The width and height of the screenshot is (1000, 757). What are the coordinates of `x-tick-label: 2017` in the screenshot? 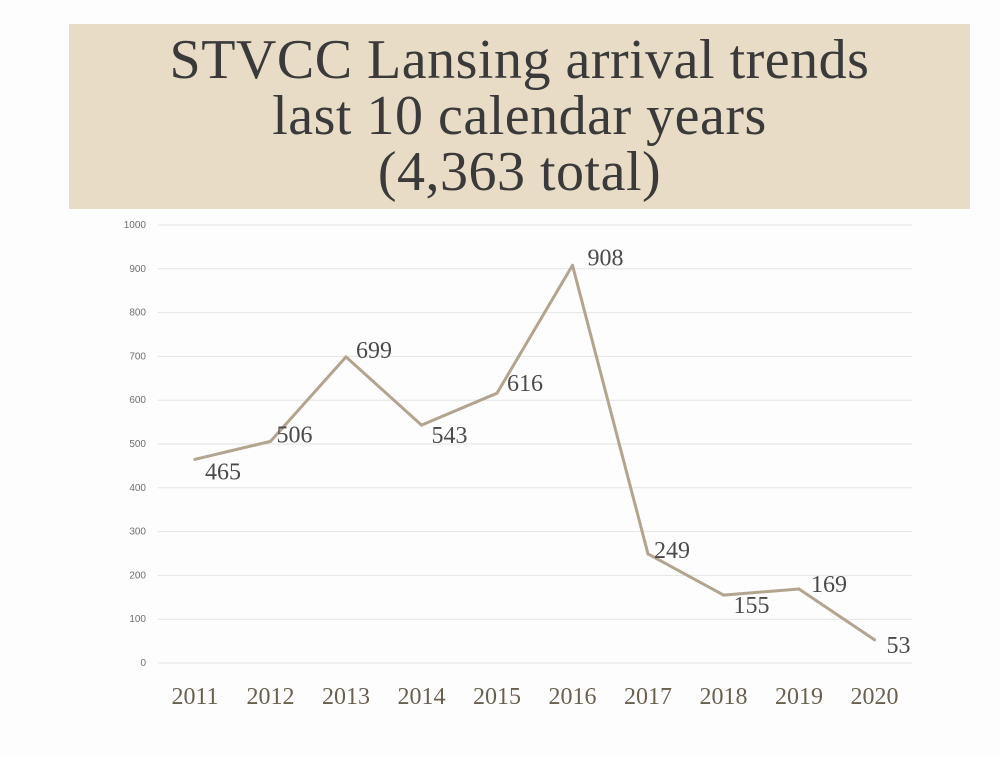 It's located at (648, 697).